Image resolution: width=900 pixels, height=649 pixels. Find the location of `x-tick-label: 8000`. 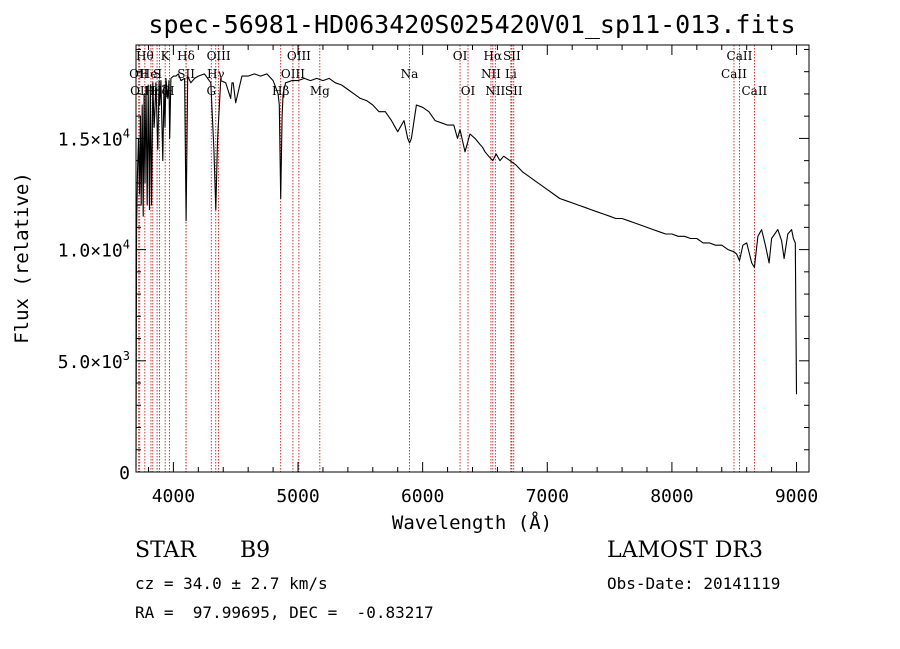

x-tick-label: 8000 is located at coordinates (671, 496).